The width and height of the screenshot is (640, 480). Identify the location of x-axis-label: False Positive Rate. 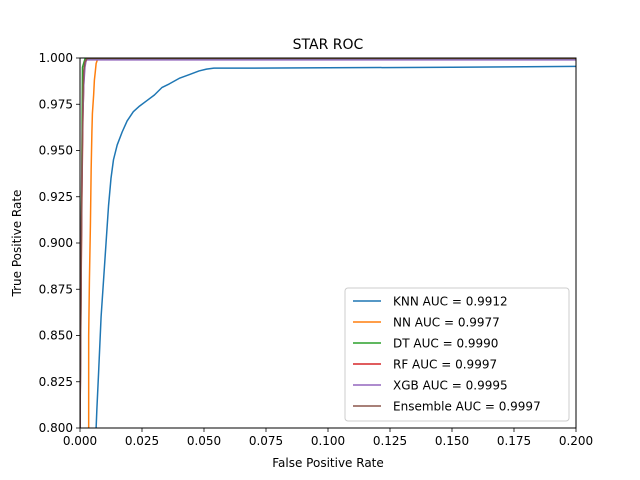
(328, 463).